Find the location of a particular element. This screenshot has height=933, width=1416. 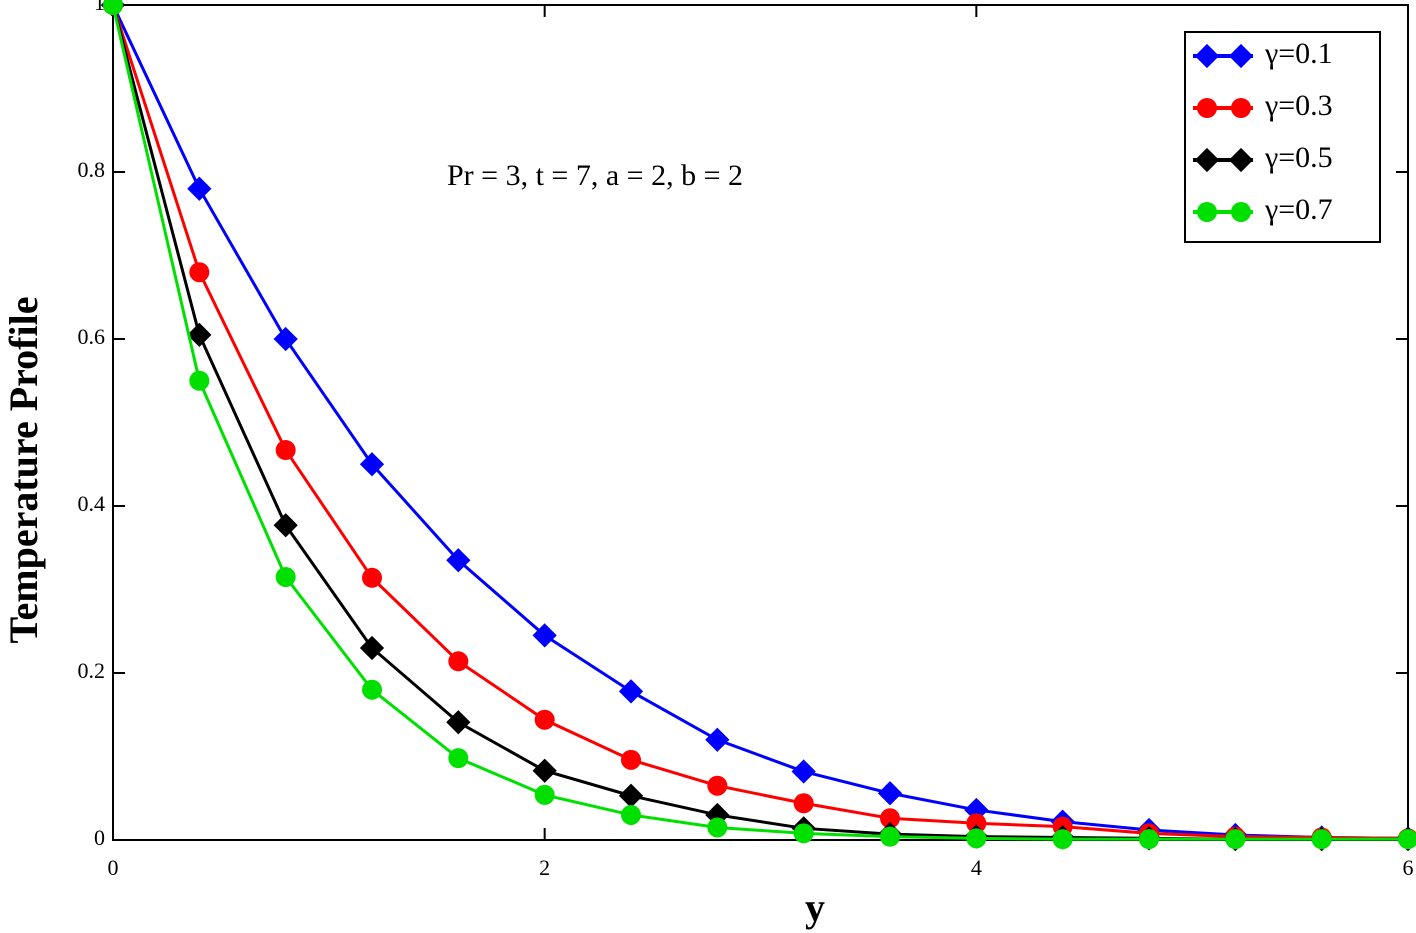

y-tick-label: 1 is located at coordinates (99, 7).